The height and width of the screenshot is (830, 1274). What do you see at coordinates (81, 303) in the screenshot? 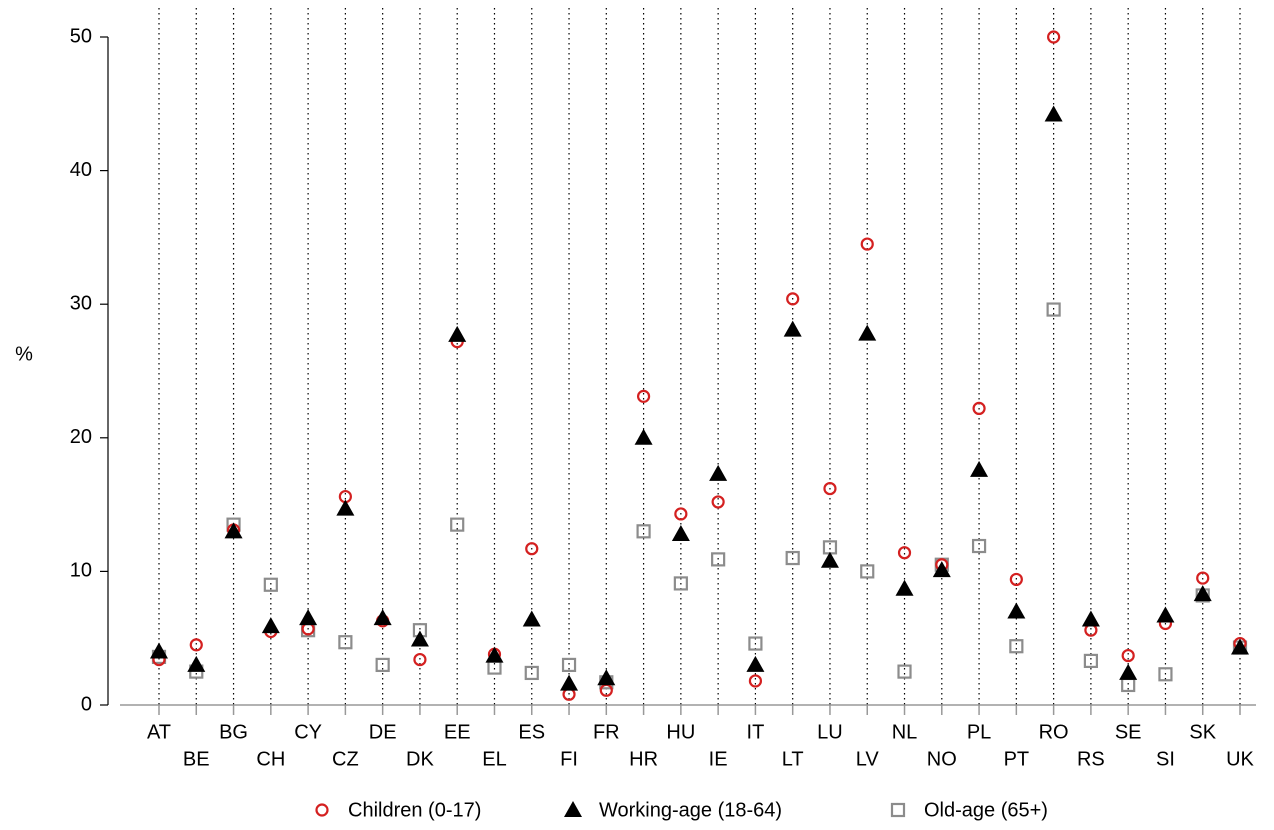
I see `y-tick-label: 30` at bounding box center [81, 303].